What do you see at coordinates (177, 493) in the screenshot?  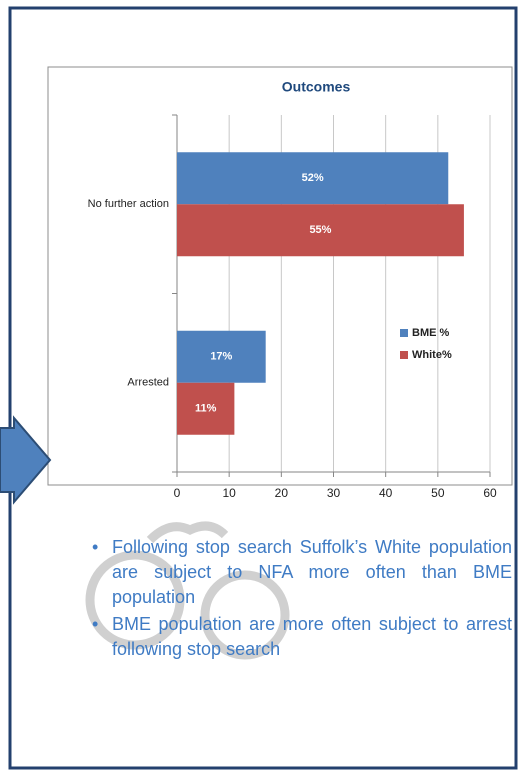 I see `x-tick-label: 0` at bounding box center [177, 493].